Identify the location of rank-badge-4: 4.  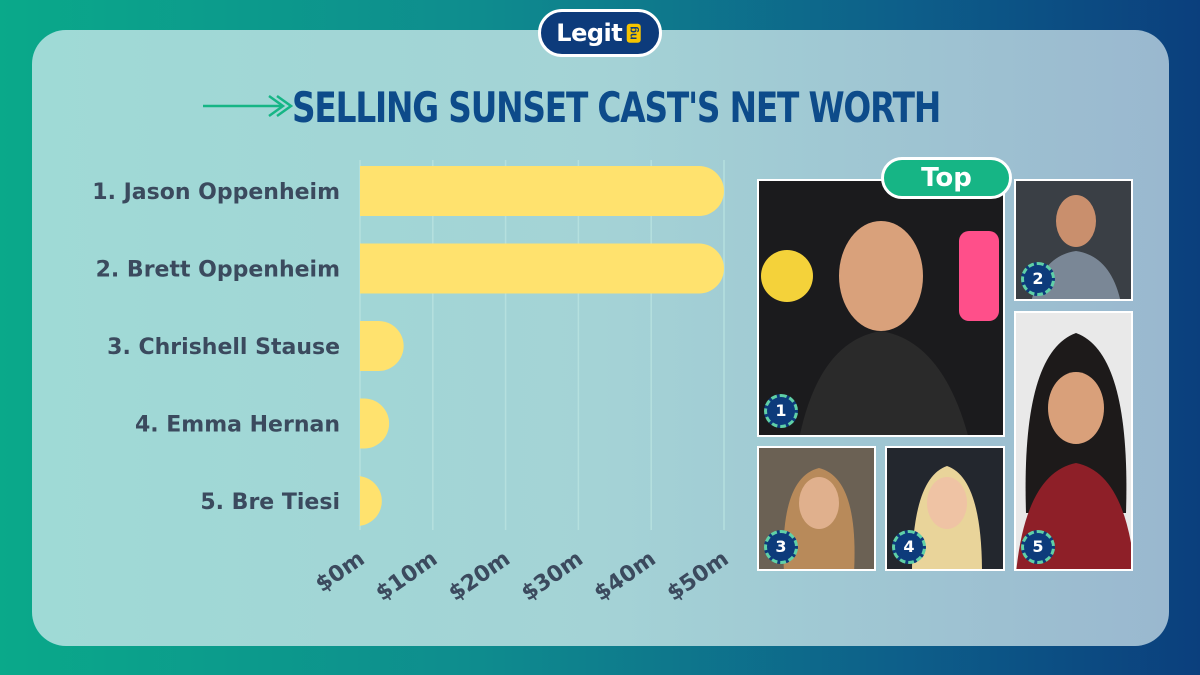
(909, 547).